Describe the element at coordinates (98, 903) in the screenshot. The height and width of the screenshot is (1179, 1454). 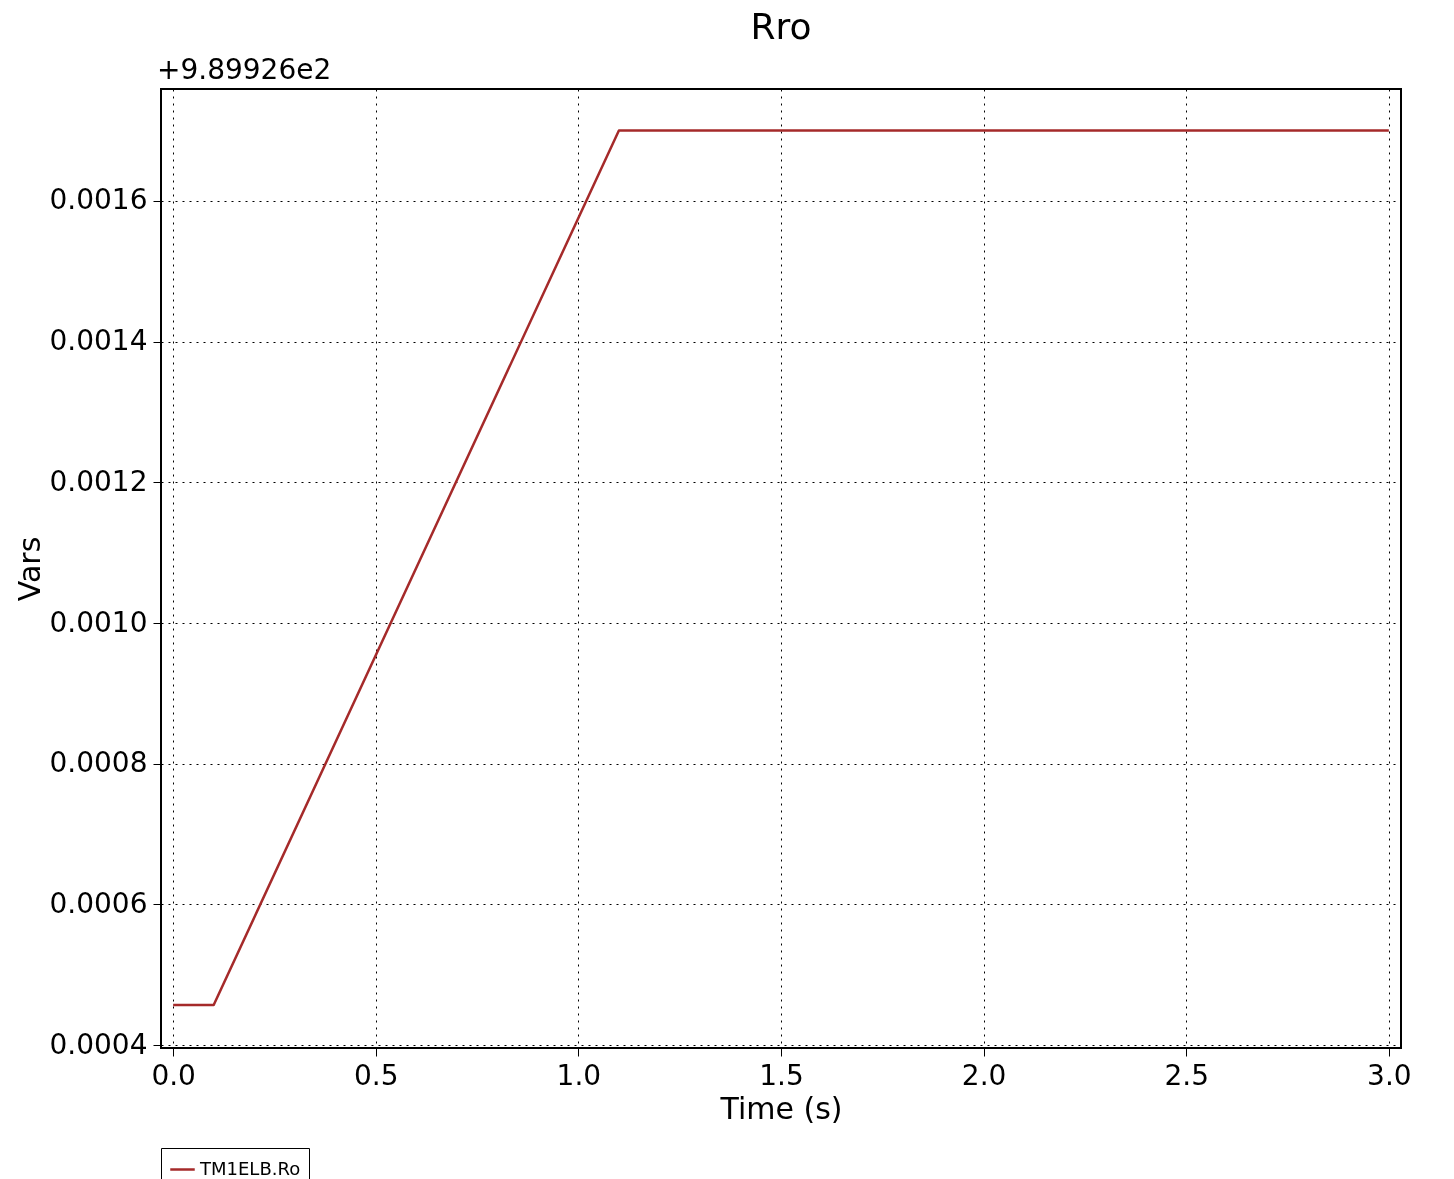
I see `y-tick-label: 0.0006` at that location.